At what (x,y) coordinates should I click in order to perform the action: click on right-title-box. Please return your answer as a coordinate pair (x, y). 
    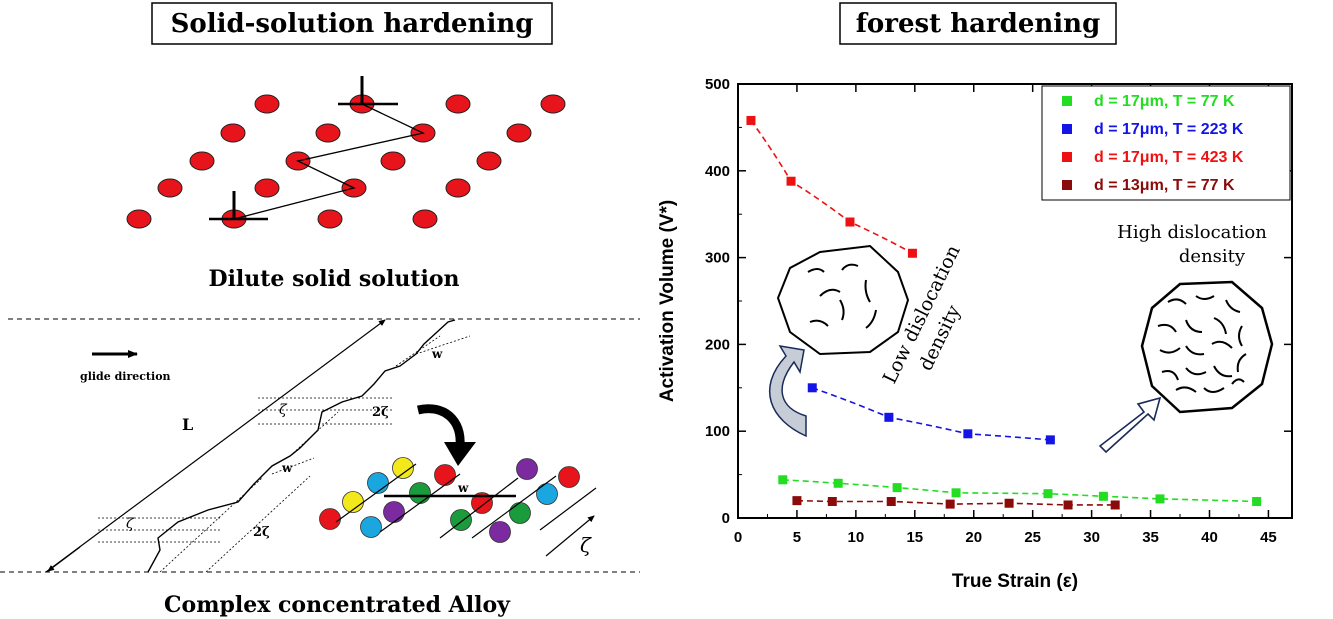
    Looking at the image, I should click on (978, 23).